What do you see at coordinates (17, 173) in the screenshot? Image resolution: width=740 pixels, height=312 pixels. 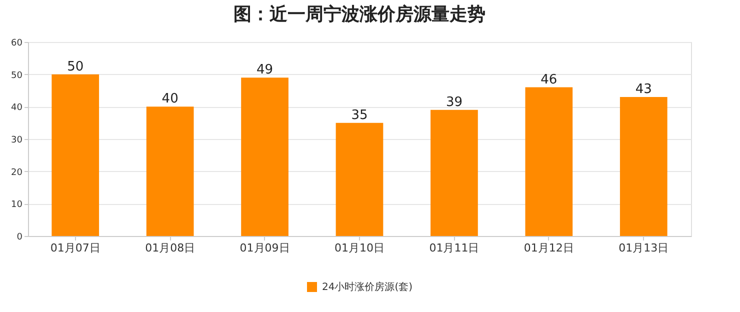 I see `y-tick-label: 20` at bounding box center [17, 173].